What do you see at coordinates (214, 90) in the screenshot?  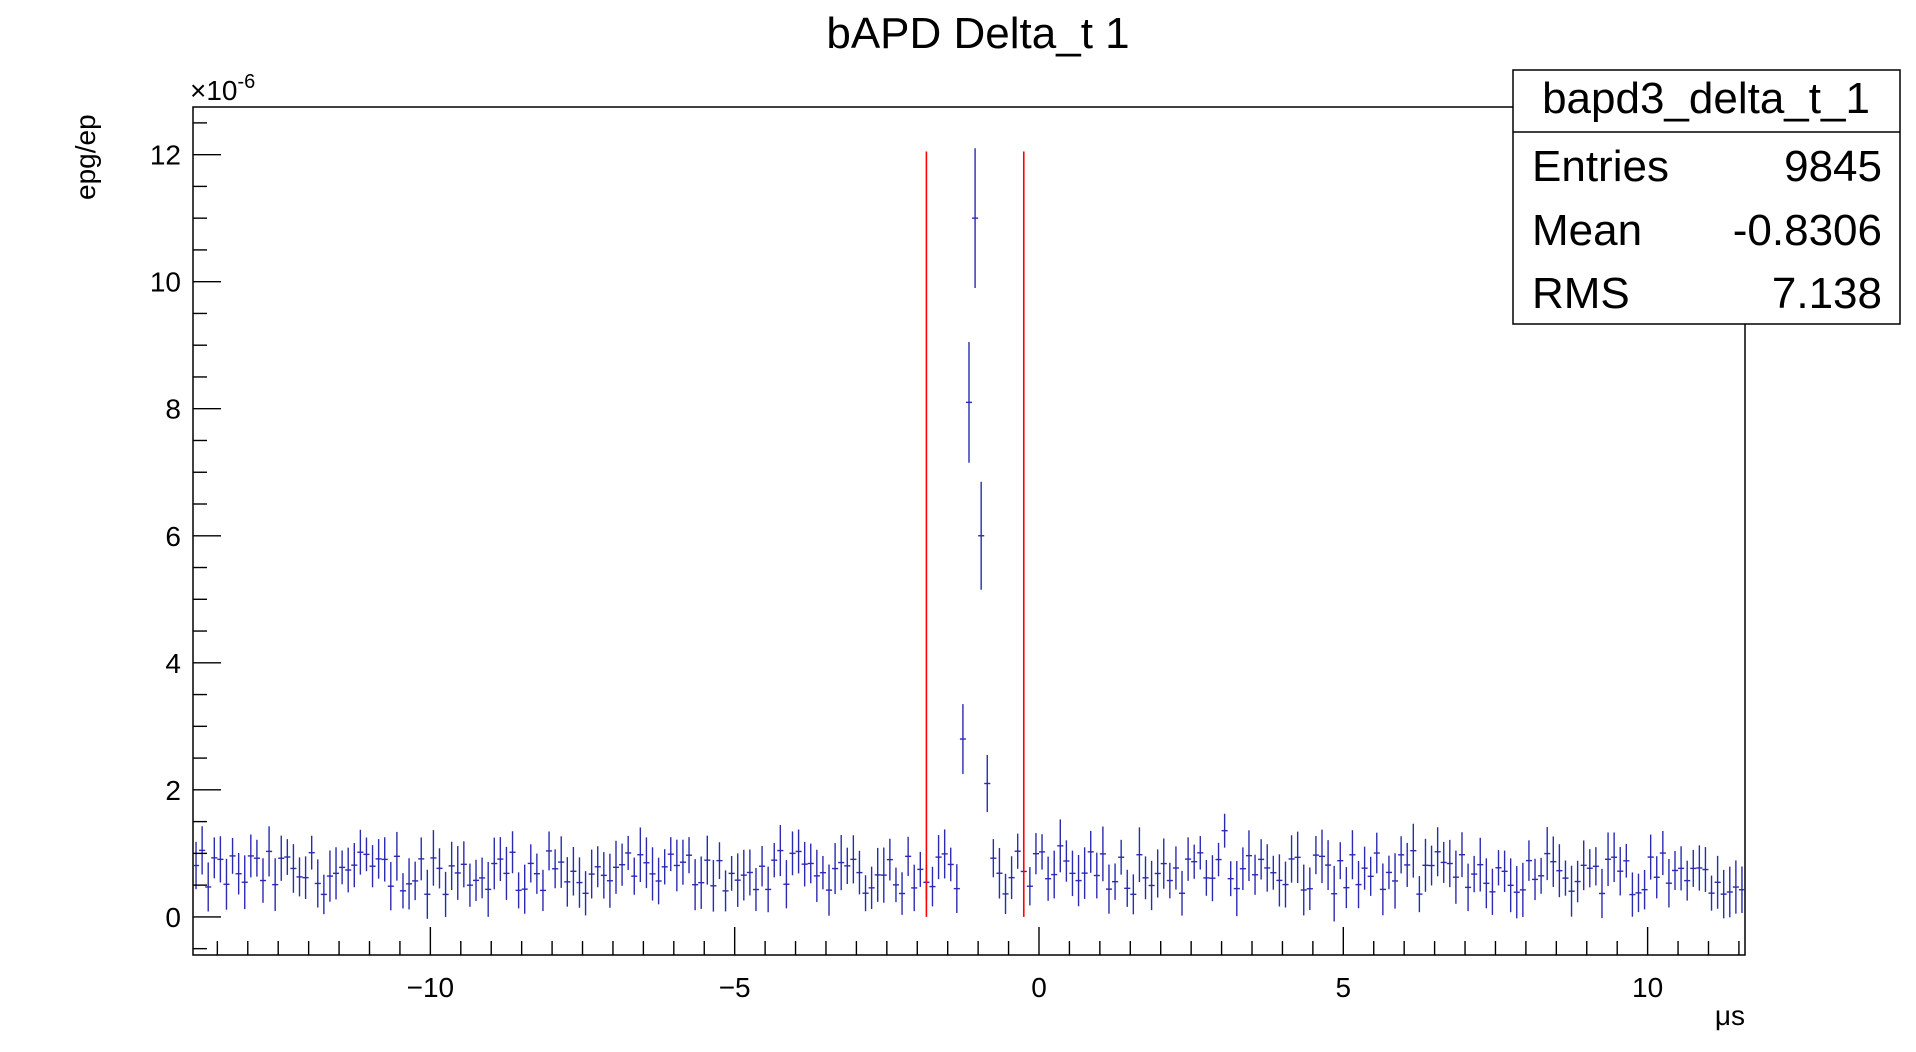 I see `y-multiplier-base: ×10` at bounding box center [214, 90].